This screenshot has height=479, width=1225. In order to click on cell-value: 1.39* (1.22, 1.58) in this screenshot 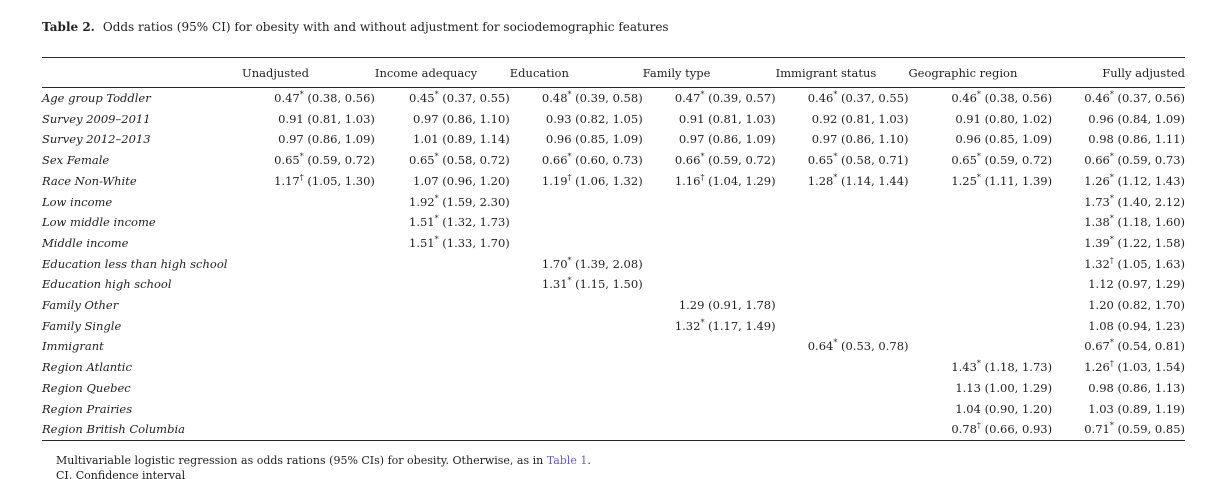, I will do `click(1134, 242)`.